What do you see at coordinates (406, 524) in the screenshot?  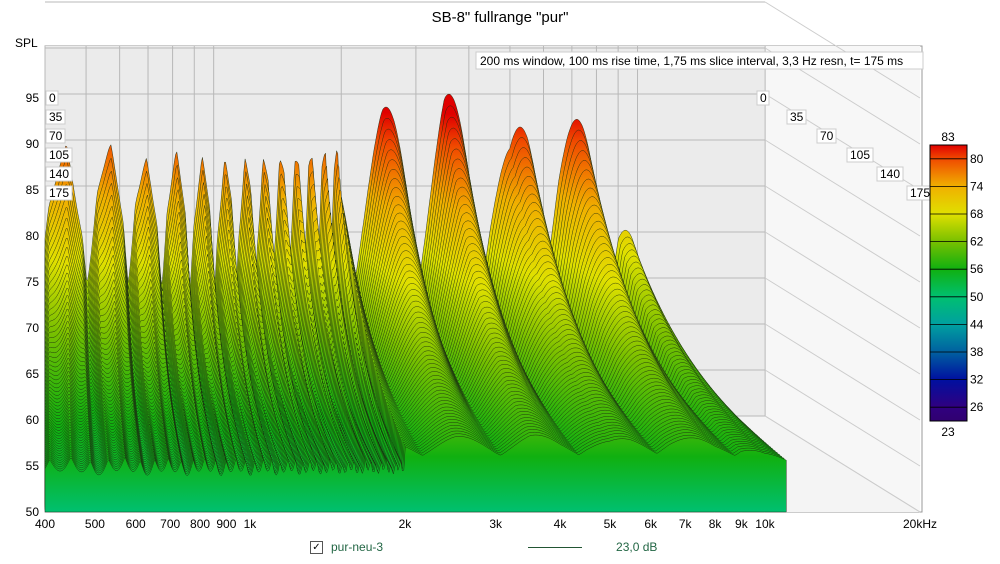 I see `x-tick-label: 2k` at bounding box center [406, 524].